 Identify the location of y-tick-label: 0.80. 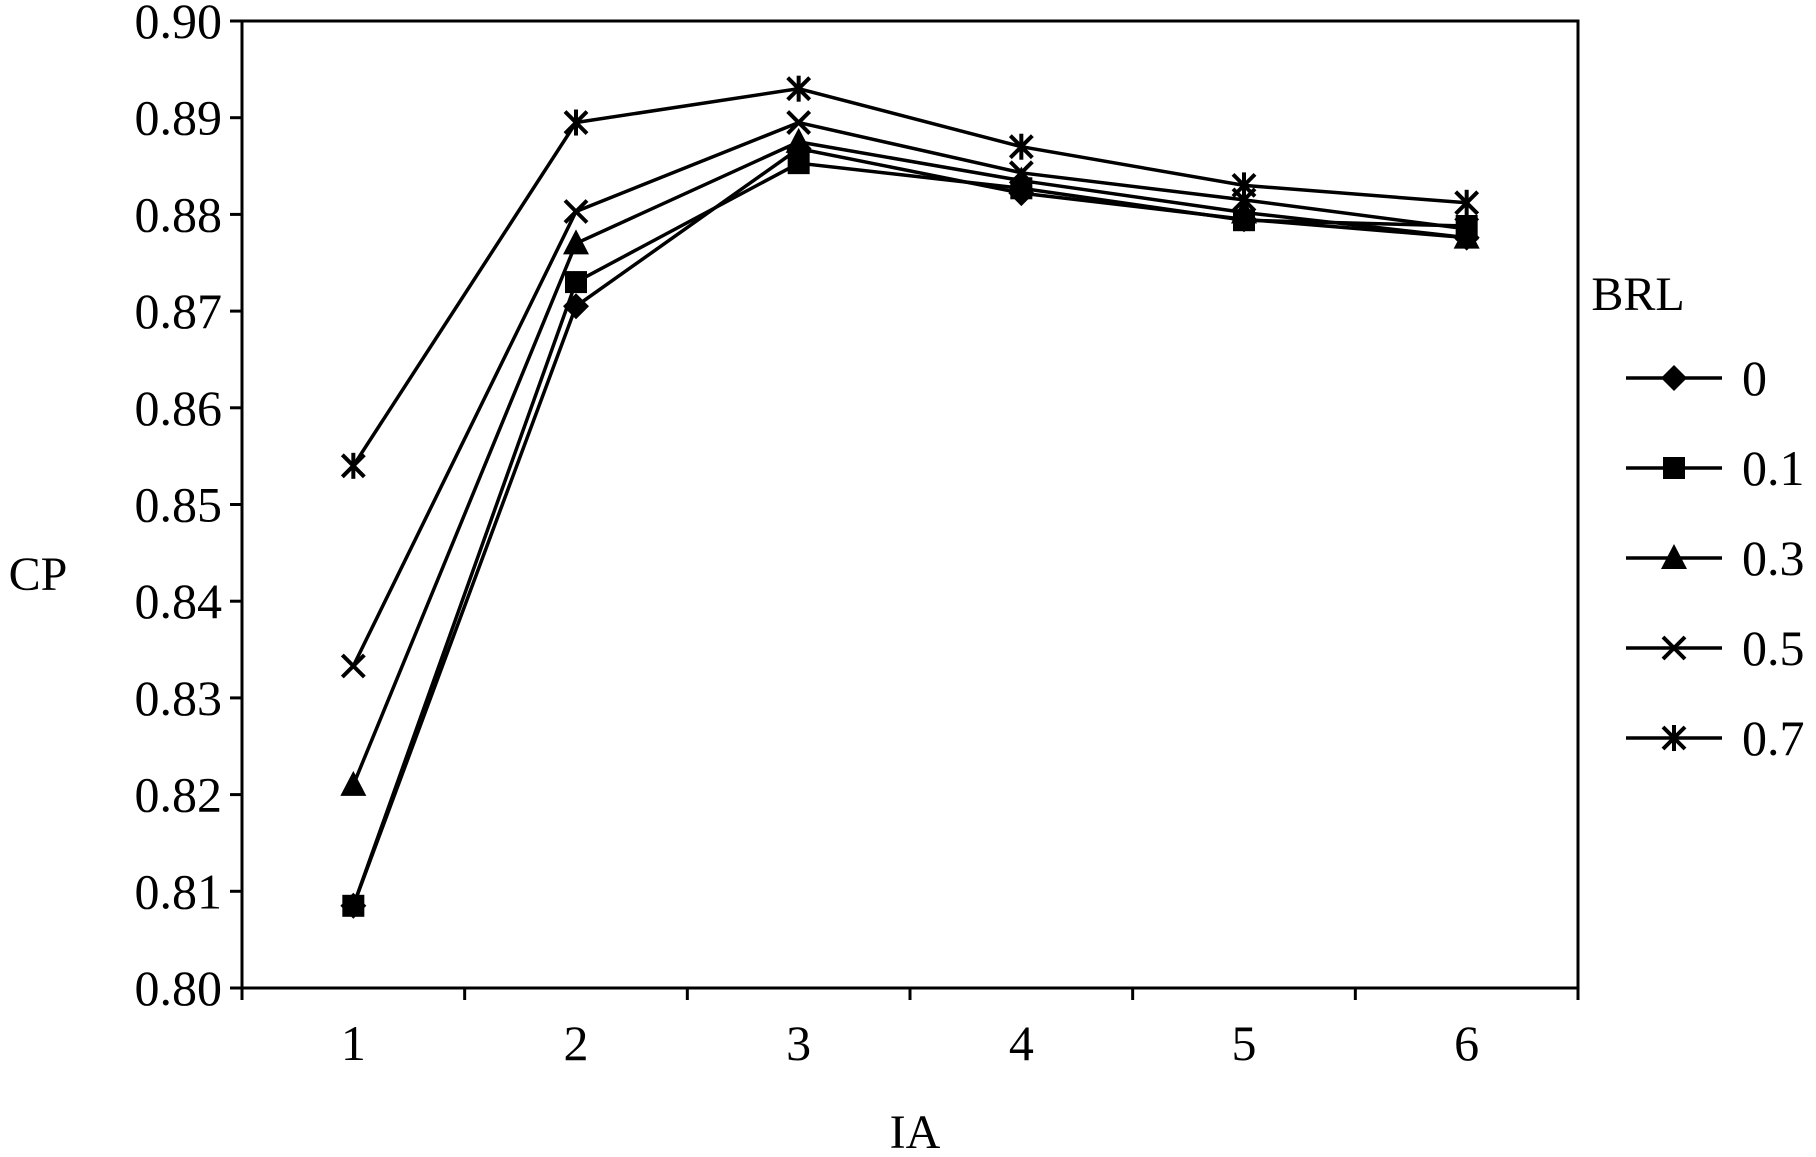
(179, 988).